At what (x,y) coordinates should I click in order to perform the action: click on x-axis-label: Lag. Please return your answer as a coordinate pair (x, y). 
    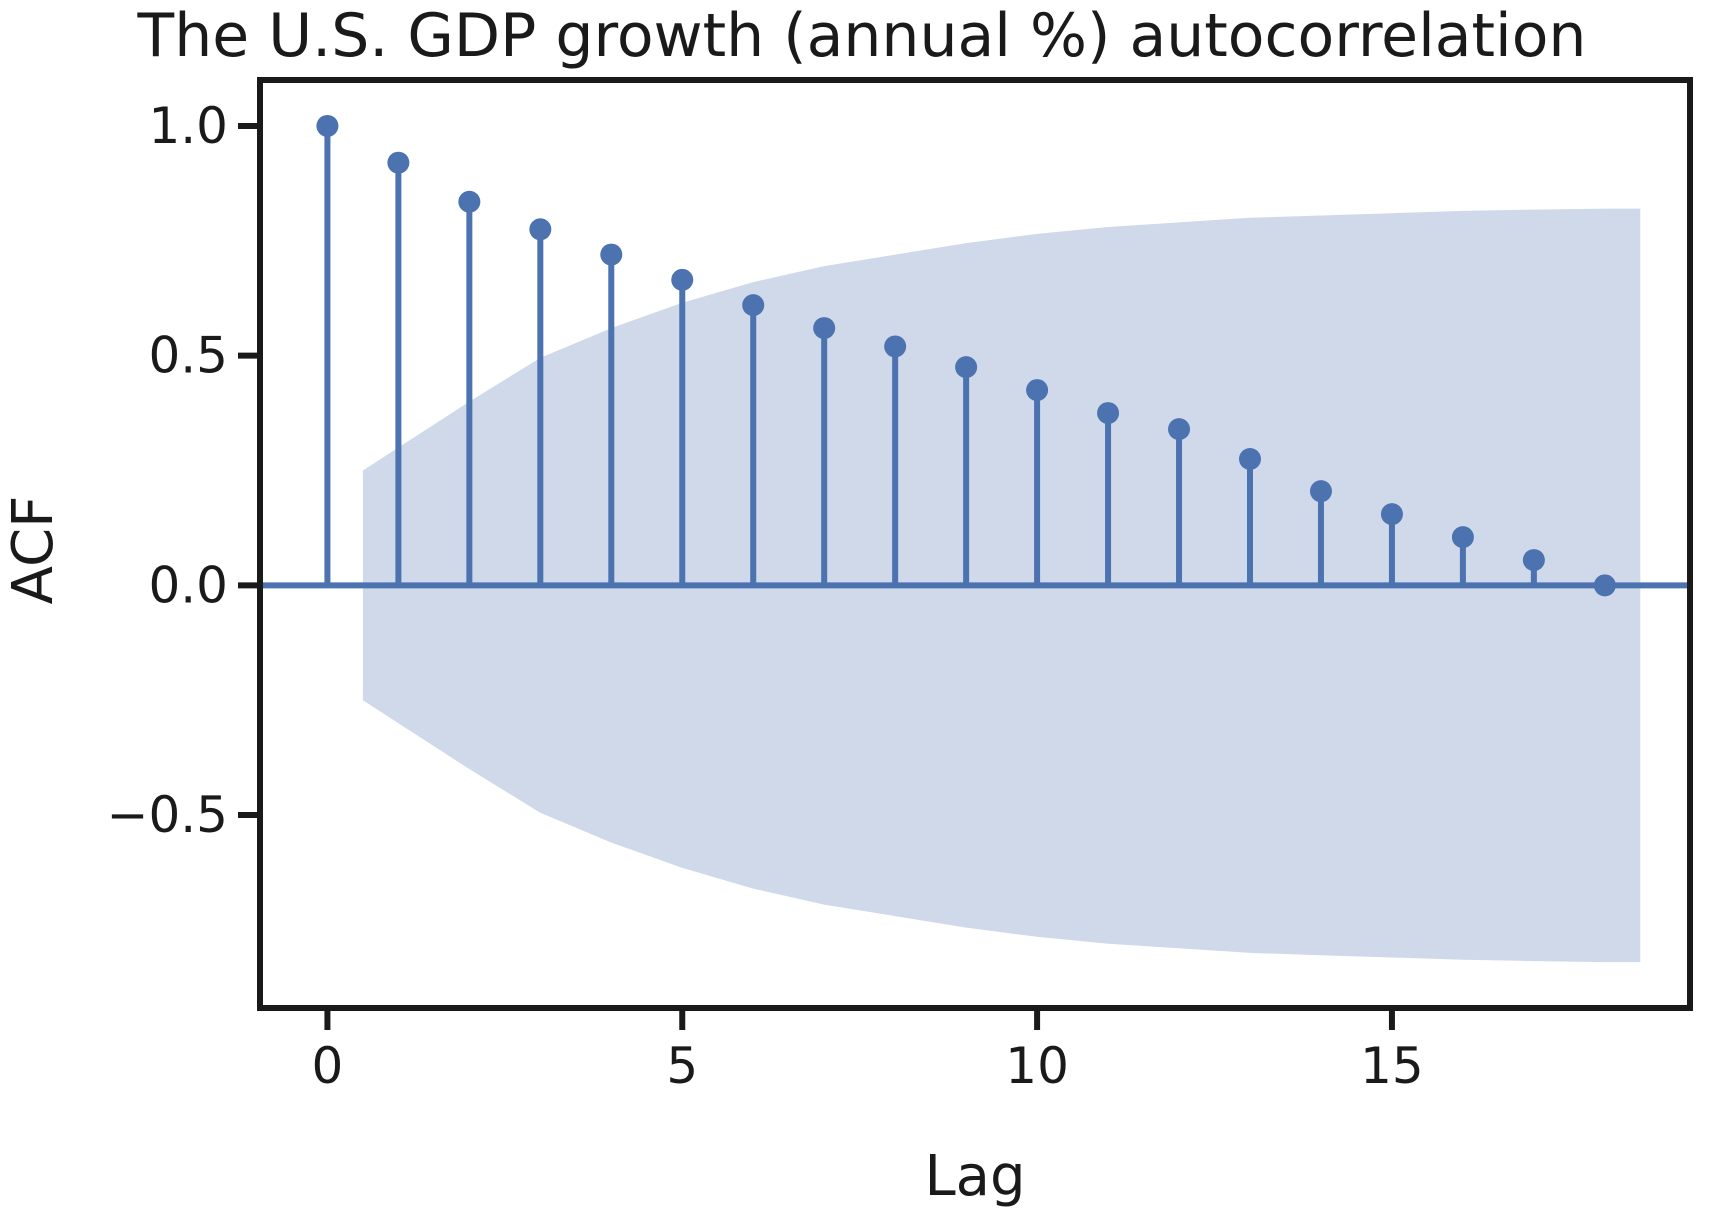
    Looking at the image, I should click on (974, 1176).